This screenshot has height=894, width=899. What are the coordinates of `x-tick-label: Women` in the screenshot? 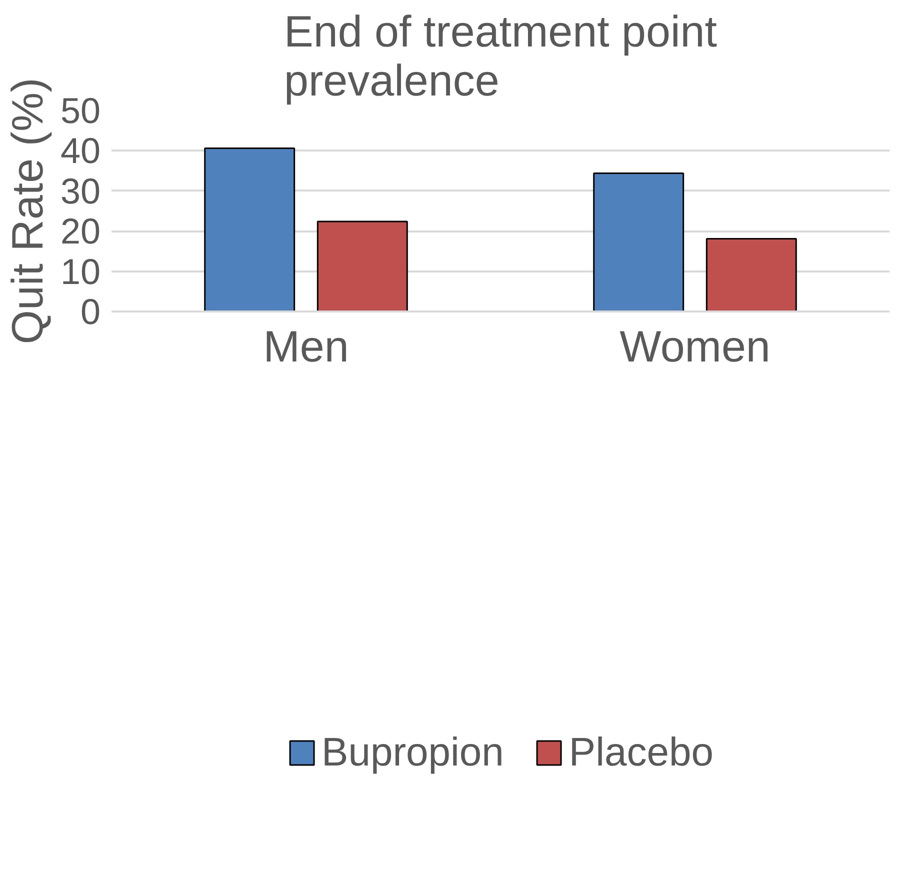 It's located at (695, 347).